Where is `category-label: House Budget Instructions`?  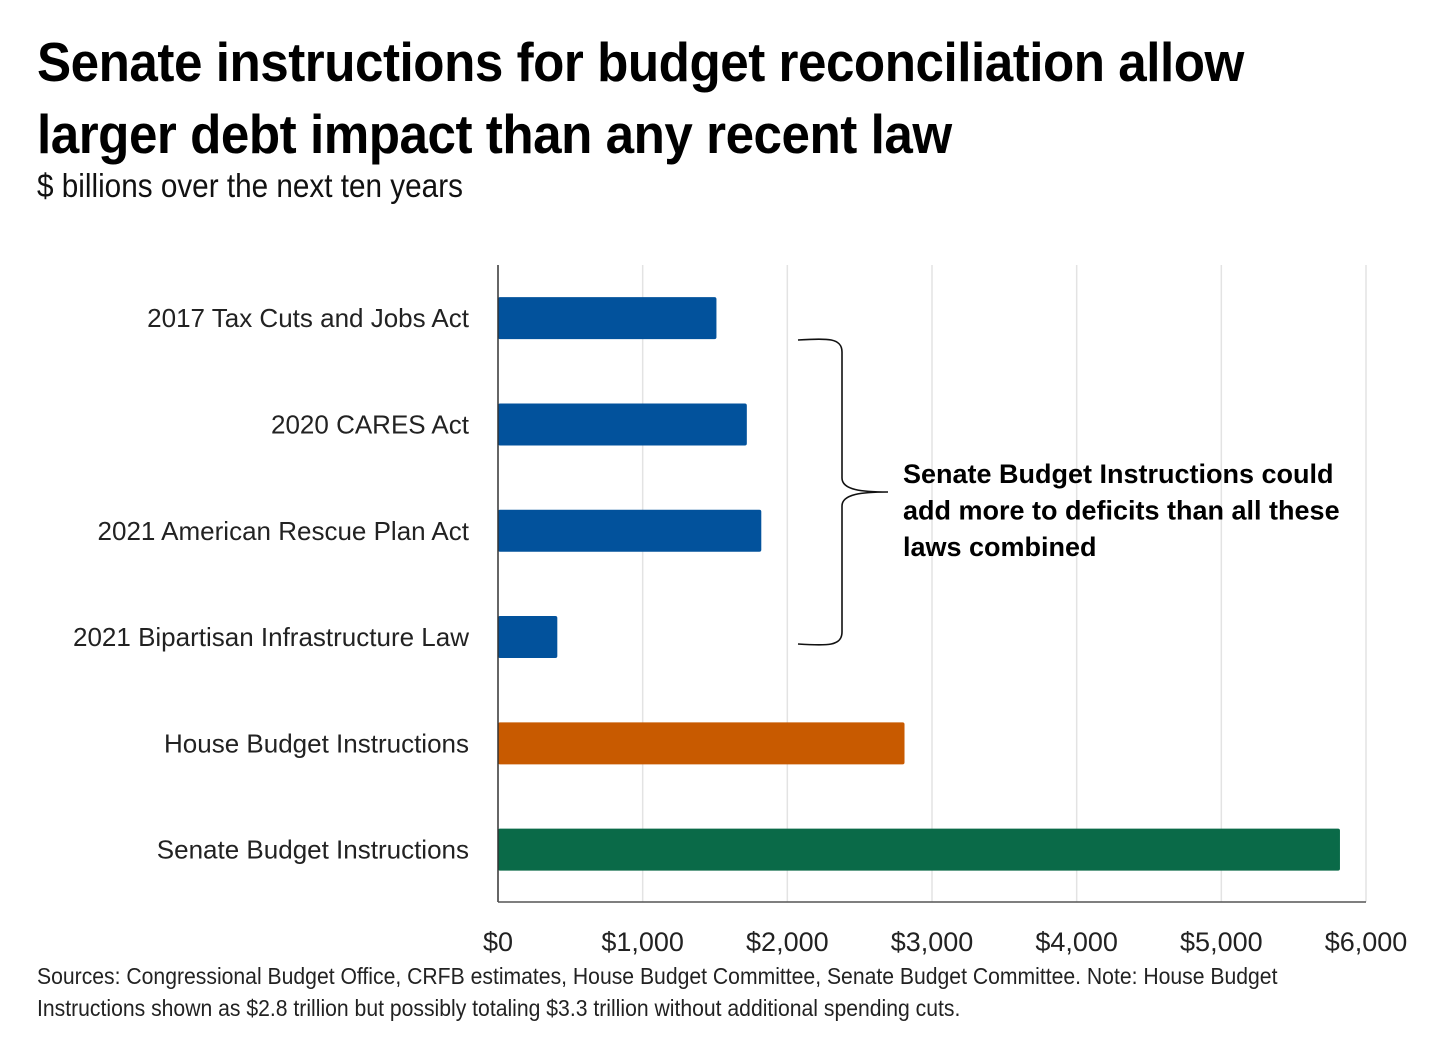 category-label: House Budget Instructions is located at coordinates (316, 743).